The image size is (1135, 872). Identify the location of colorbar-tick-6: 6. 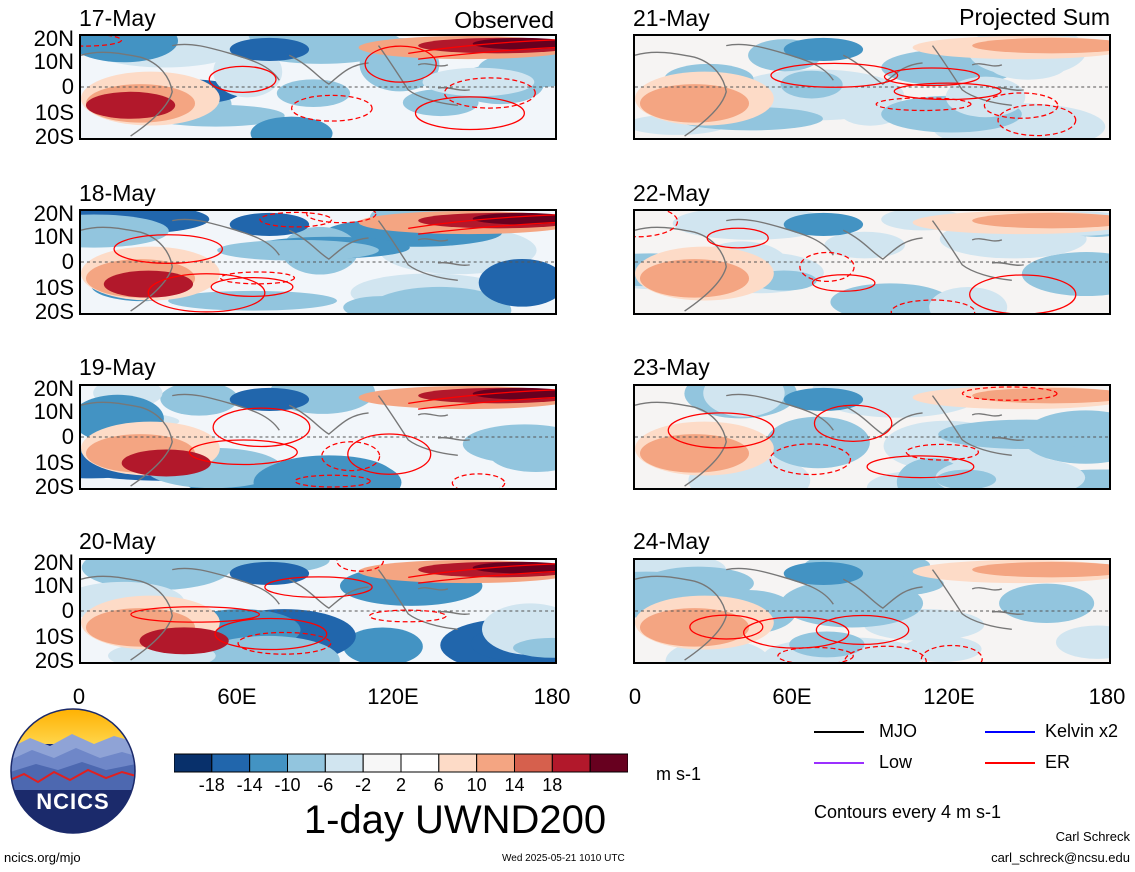
(438, 785).